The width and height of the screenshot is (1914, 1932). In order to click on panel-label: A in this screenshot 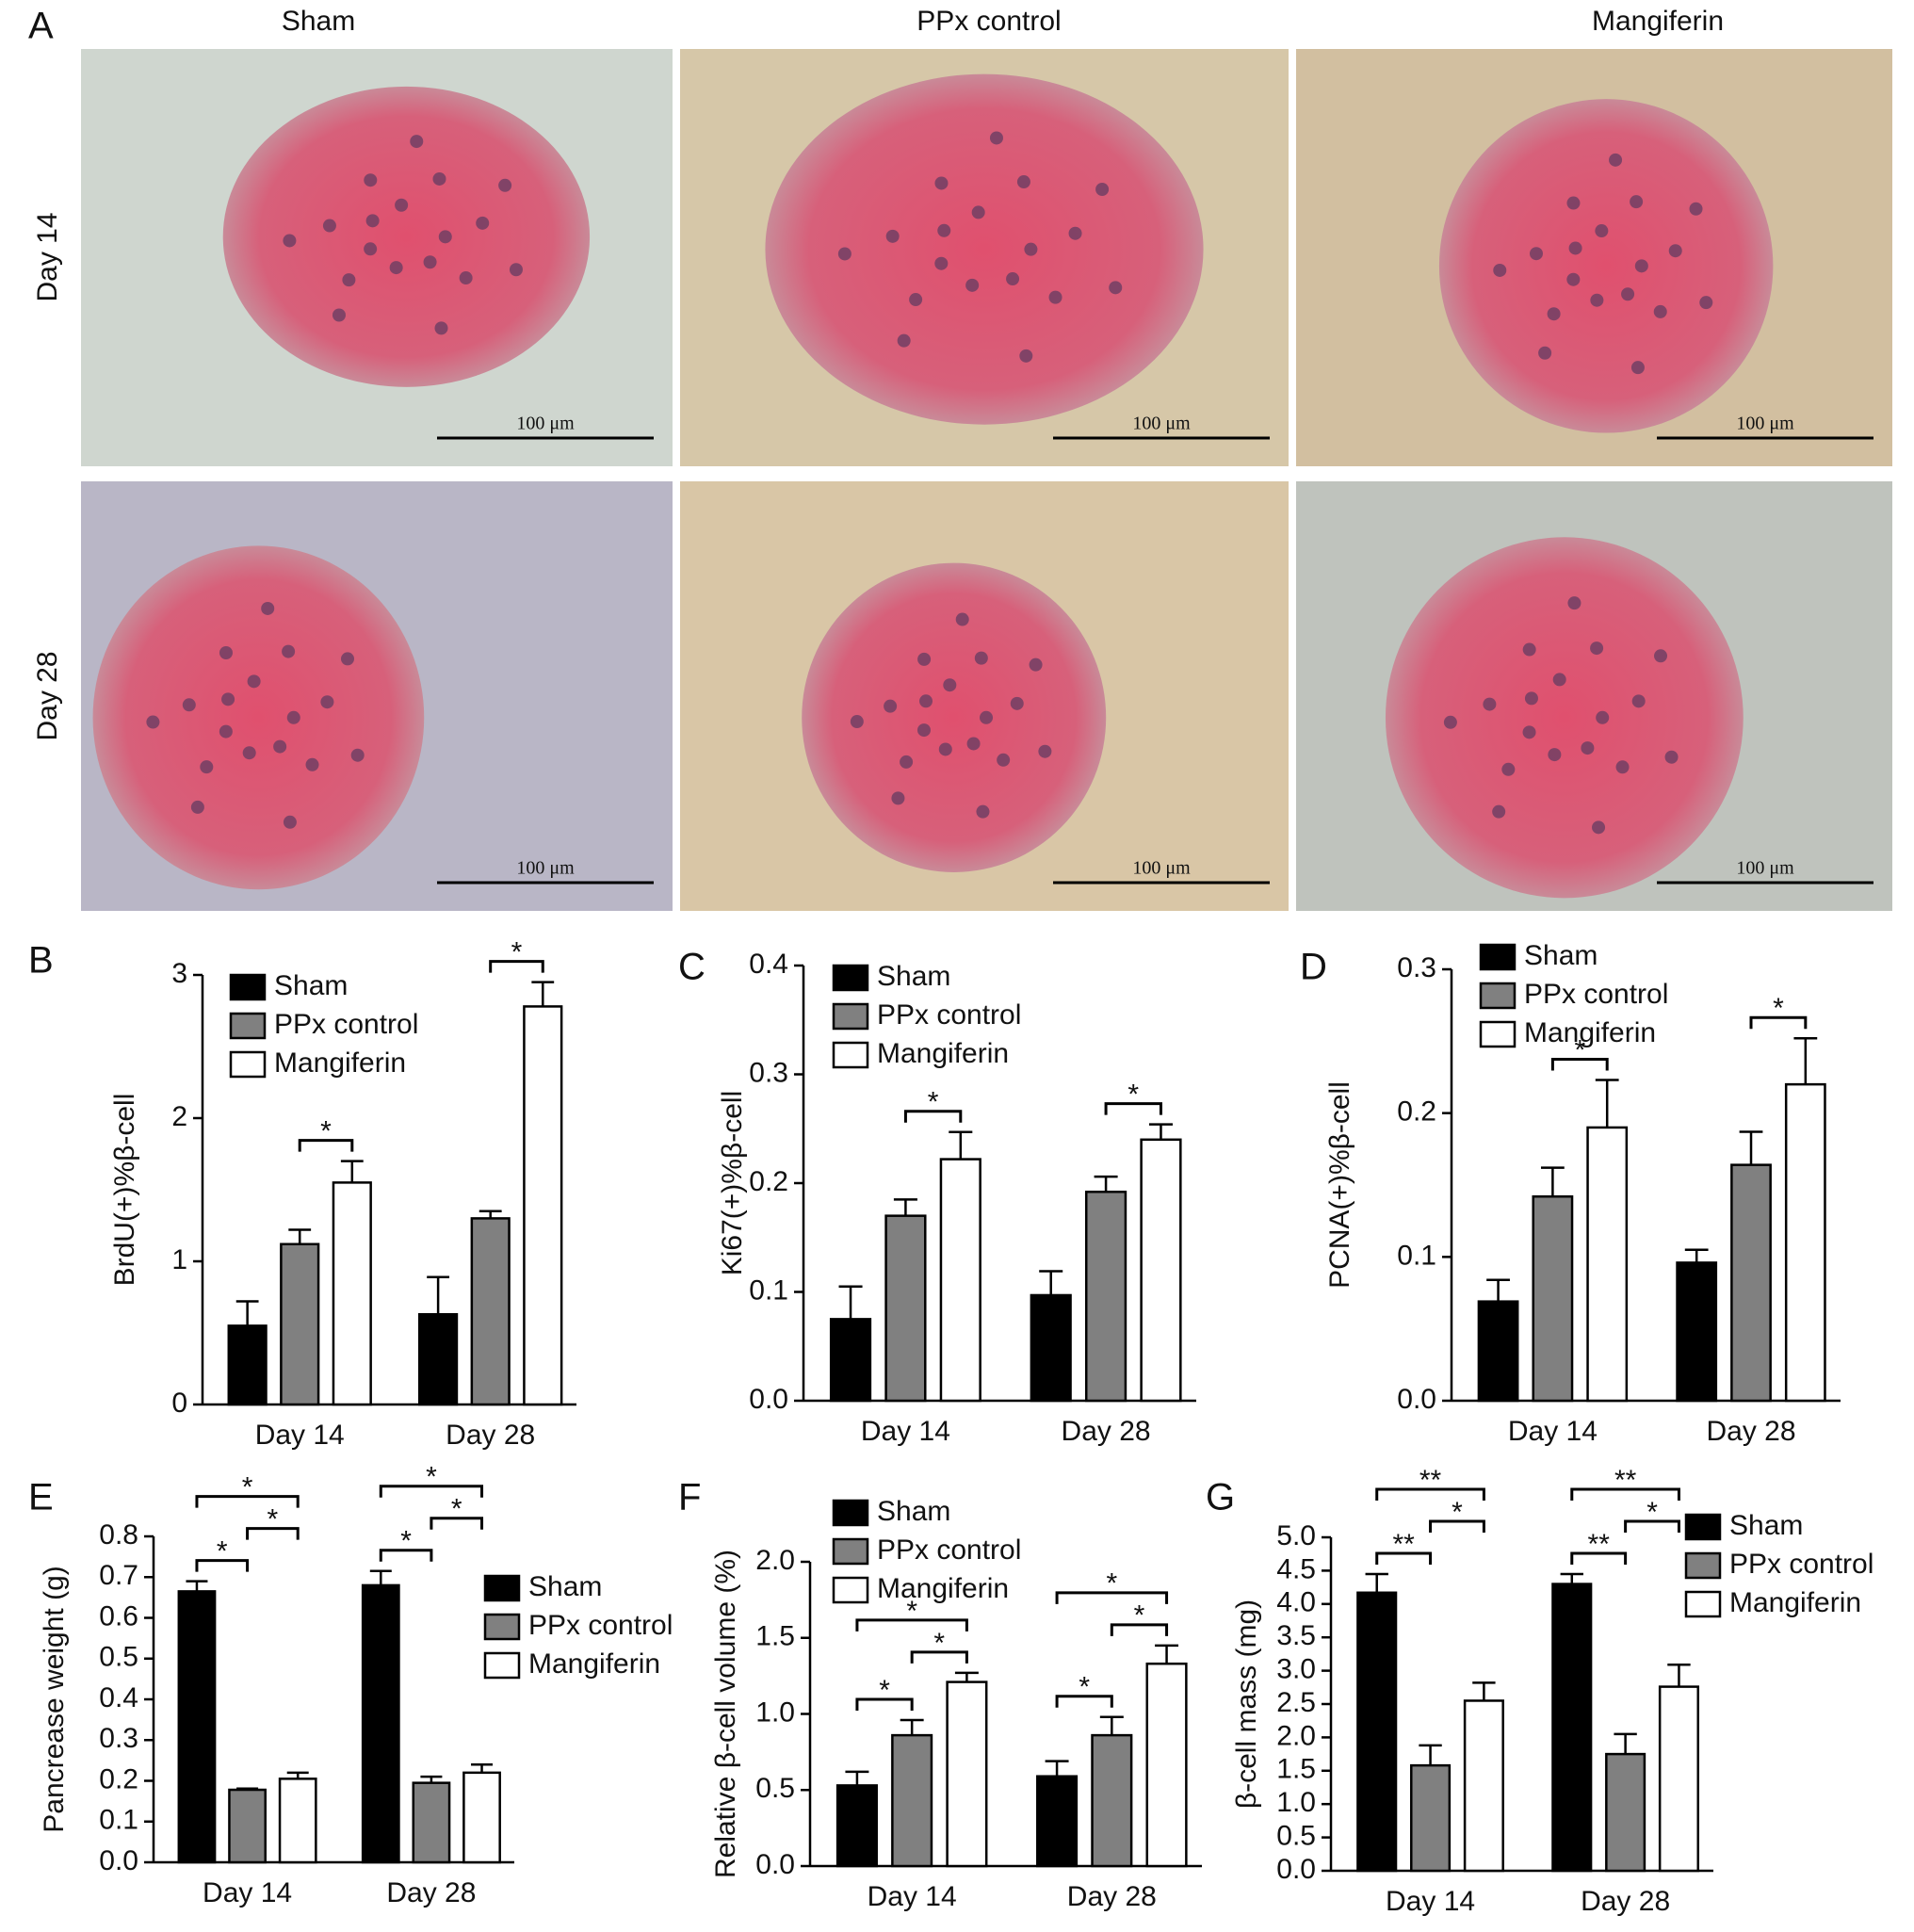, I will do `click(41, 26)`.